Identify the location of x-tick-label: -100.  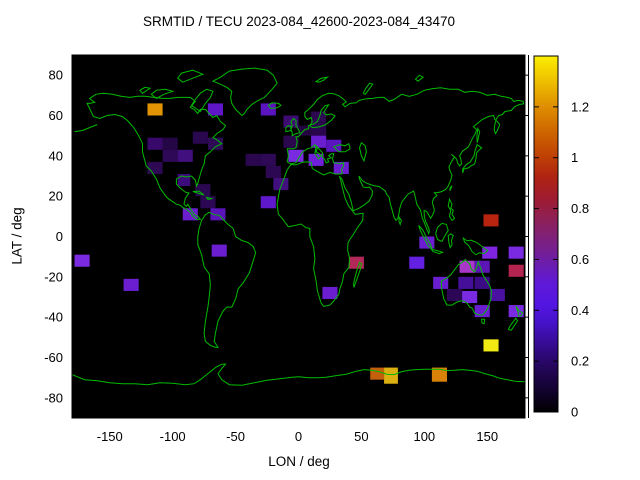
(173, 436).